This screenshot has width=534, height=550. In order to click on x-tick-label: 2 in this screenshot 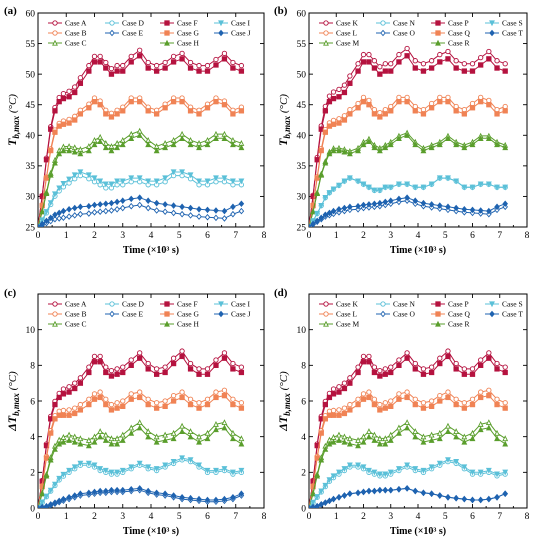, I will do `click(94, 236)`.